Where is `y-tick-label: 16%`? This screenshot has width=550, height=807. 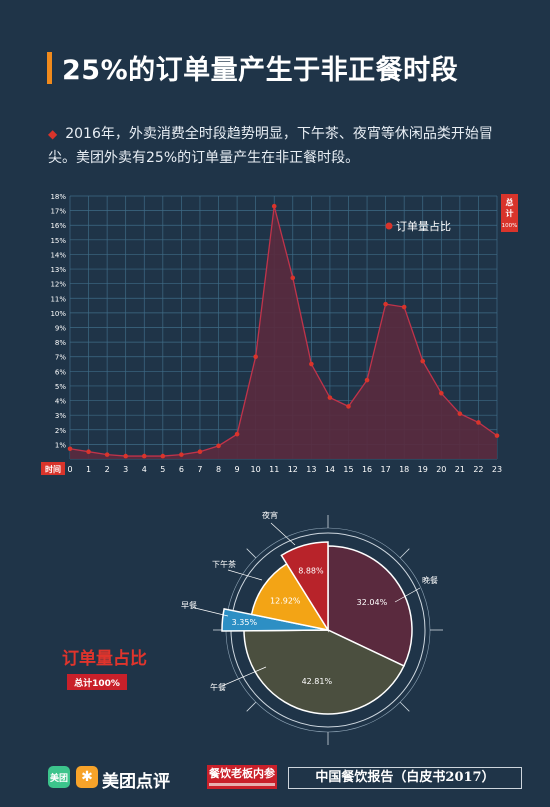 y-tick-label: 16% is located at coordinates (58, 226).